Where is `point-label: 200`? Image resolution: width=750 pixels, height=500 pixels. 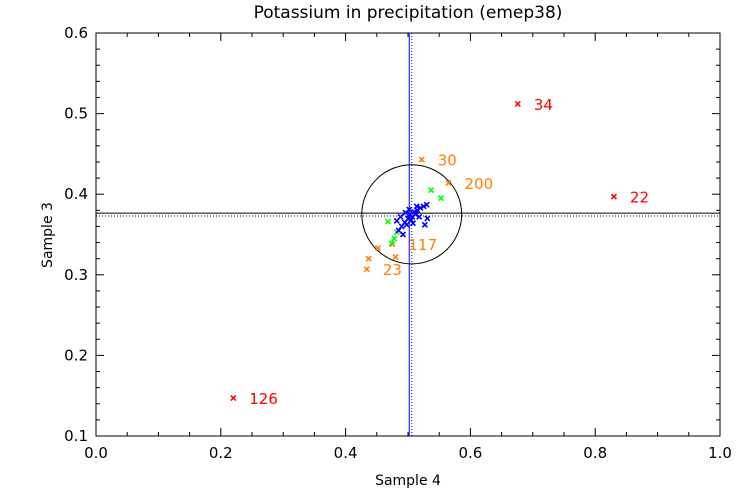
point-label: 200 is located at coordinates (479, 184).